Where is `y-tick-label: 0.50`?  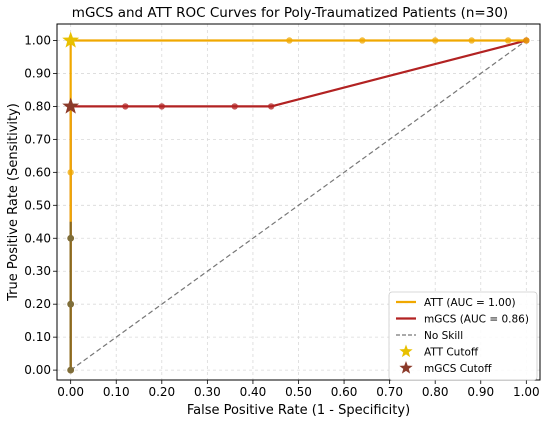 y-tick-label: 0.50 is located at coordinates (37, 205).